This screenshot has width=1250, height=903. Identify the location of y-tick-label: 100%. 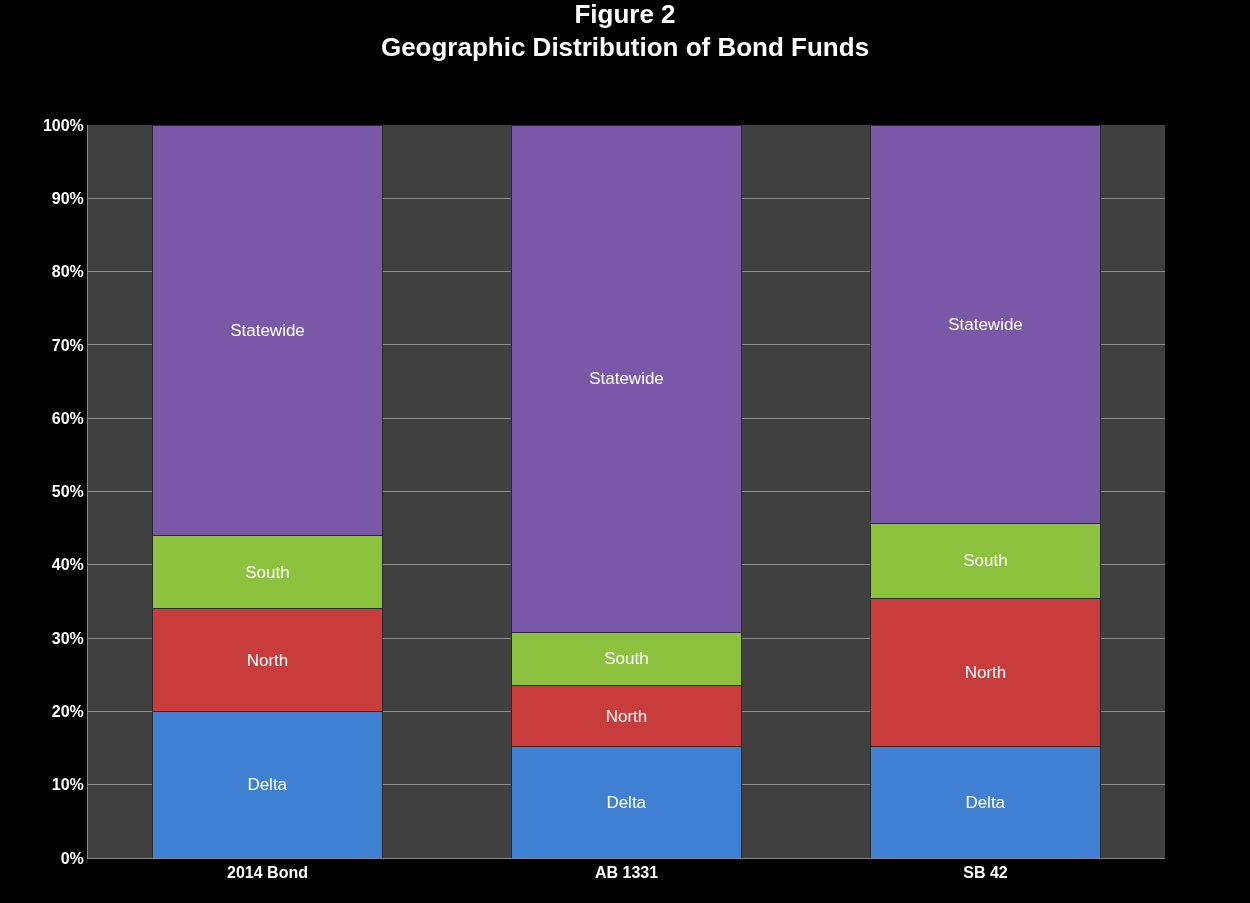
(63, 125).